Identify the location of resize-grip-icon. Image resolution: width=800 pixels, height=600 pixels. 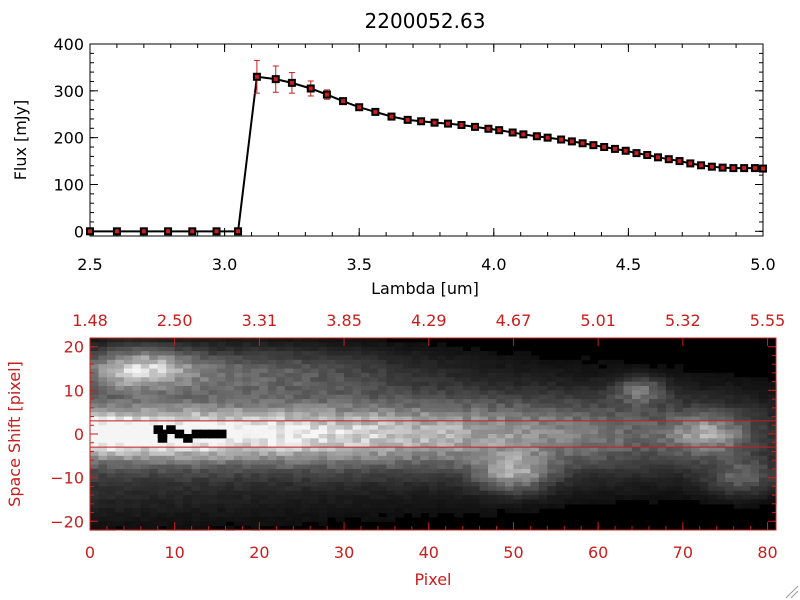
(792, 592).